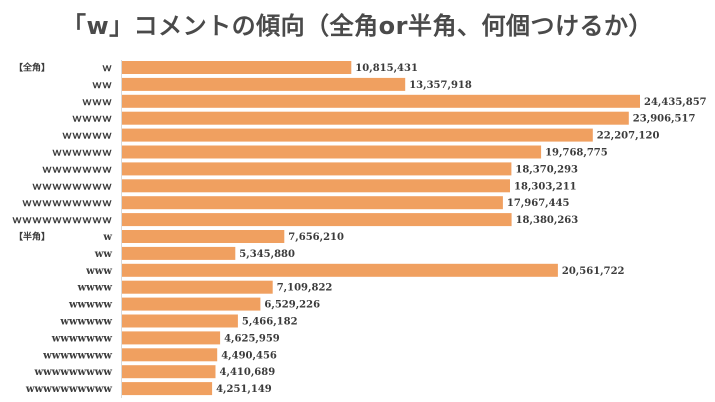 The image size is (715, 402). What do you see at coordinates (386, 68) in the screenshot?
I see `value-label: 10,815,431` at bounding box center [386, 68].